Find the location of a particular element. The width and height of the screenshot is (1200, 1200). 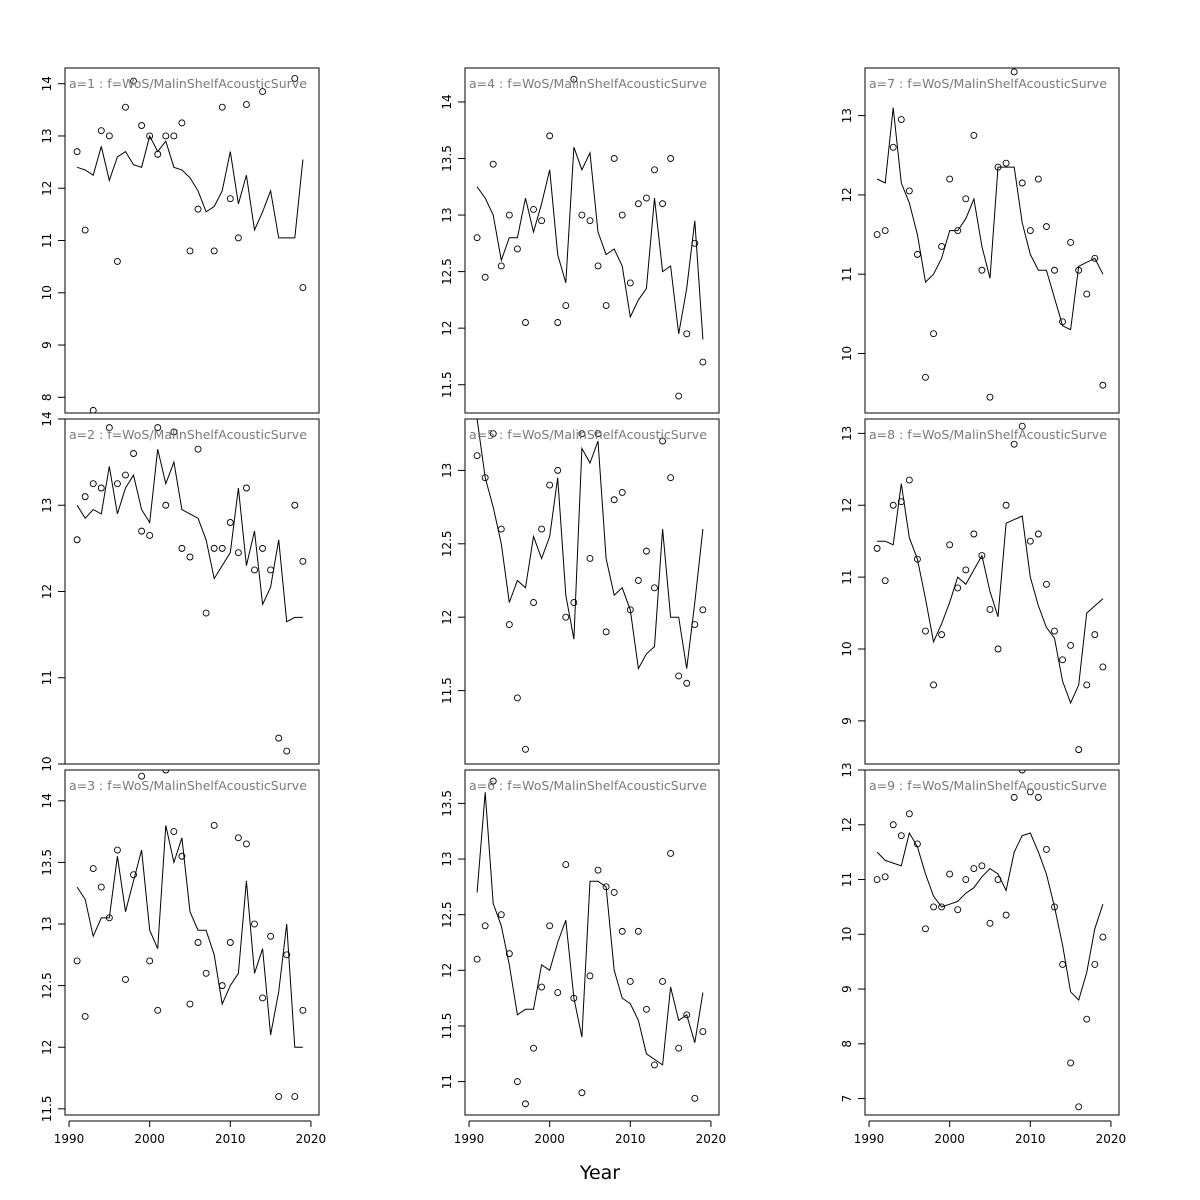

x-tick-label: 1990 is located at coordinates (69, 1139).